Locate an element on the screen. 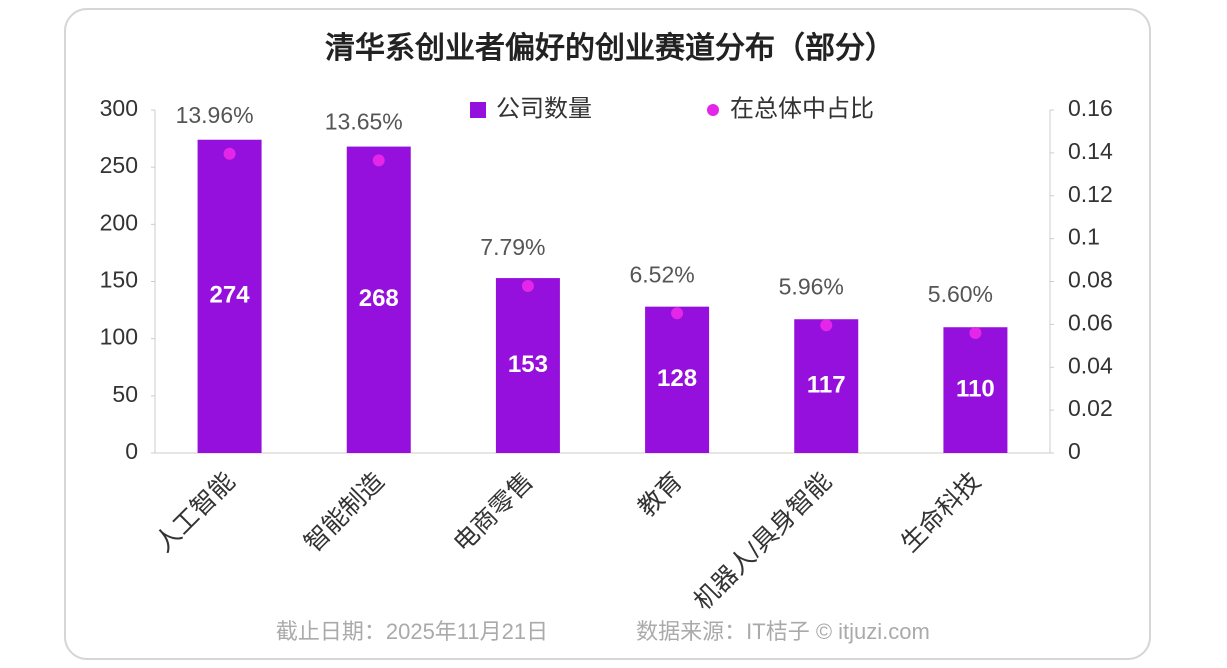 This screenshot has height=668, width=1227. legend-label: 公司数量 is located at coordinates (544, 108).